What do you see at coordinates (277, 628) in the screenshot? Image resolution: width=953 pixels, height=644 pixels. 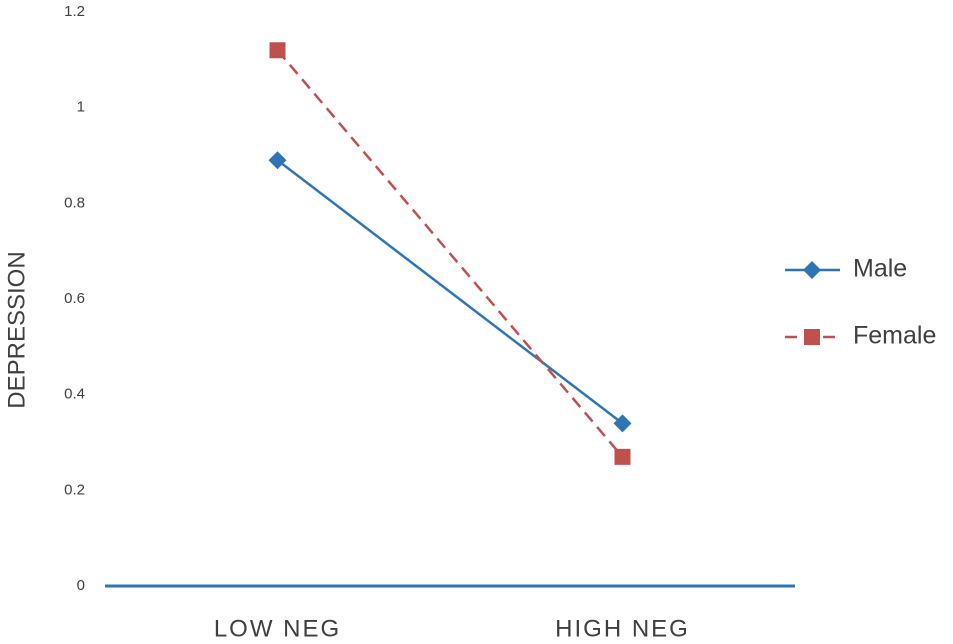 I see `x-tick-label: LOW NEG` at bounding box center [277, 628].